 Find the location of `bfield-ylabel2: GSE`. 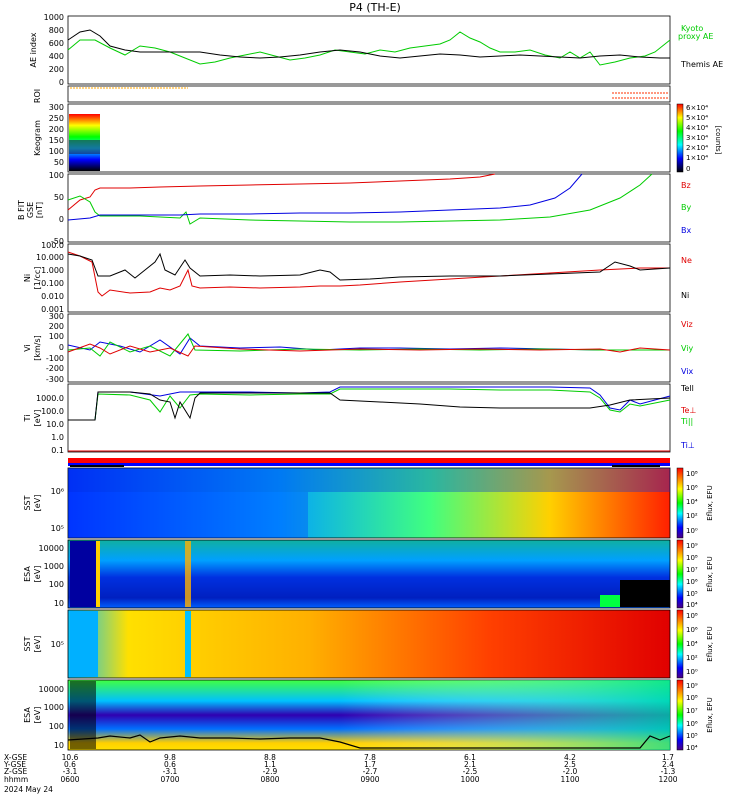

bfield-ylabel2: GSE is located at coordinates (30, 210).